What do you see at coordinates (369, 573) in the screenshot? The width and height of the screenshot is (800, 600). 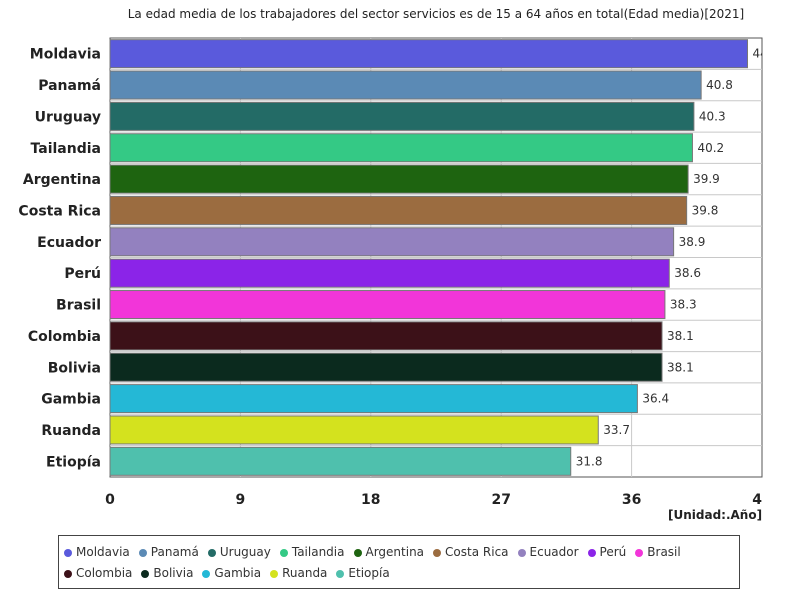 I see `legend-label: Etiopía` at bounding box center [369, 573].